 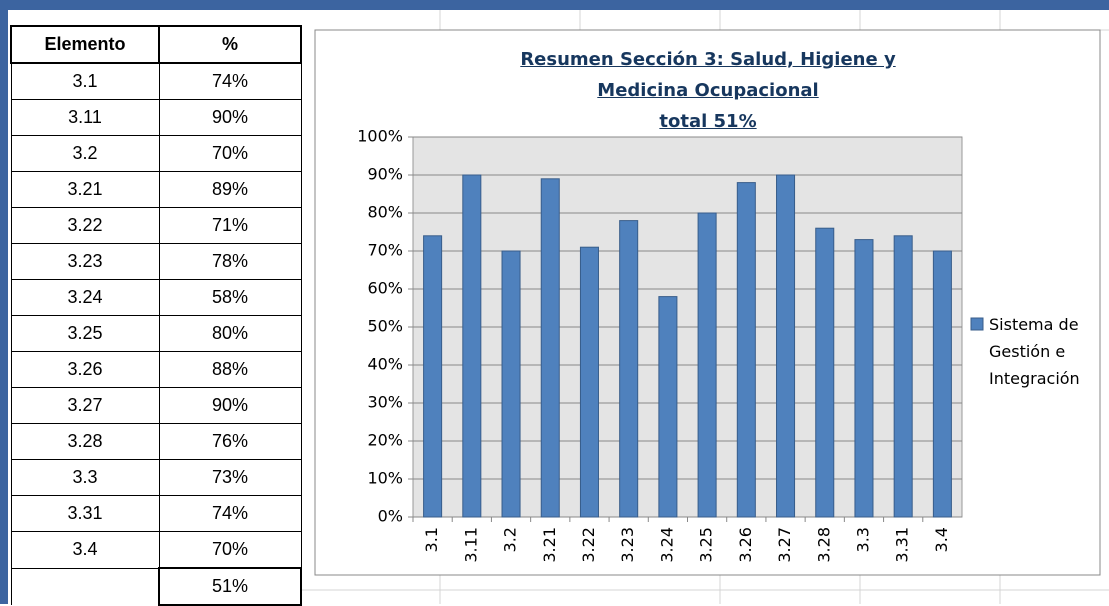 I want to click on y-tick-label: 80%, so click(x=385, y=212).